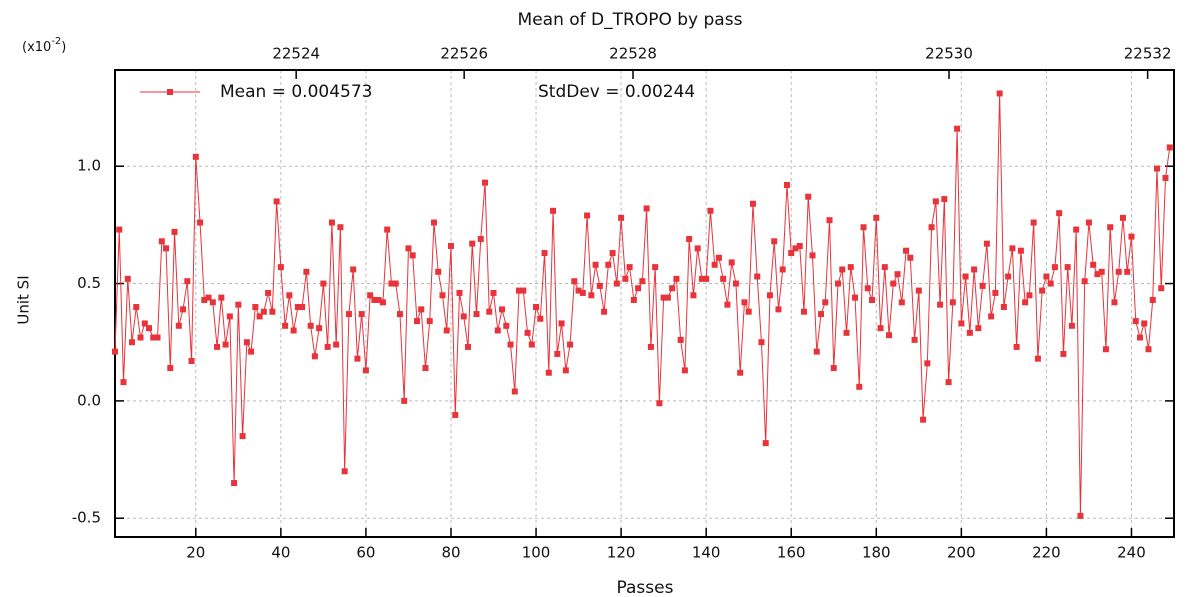 This screenshot has height=597, width=1192. What do you see at coordinates (706, 553) in the screenshot?
I see `x-tick-label: 140` at bounding box center [706, 553].